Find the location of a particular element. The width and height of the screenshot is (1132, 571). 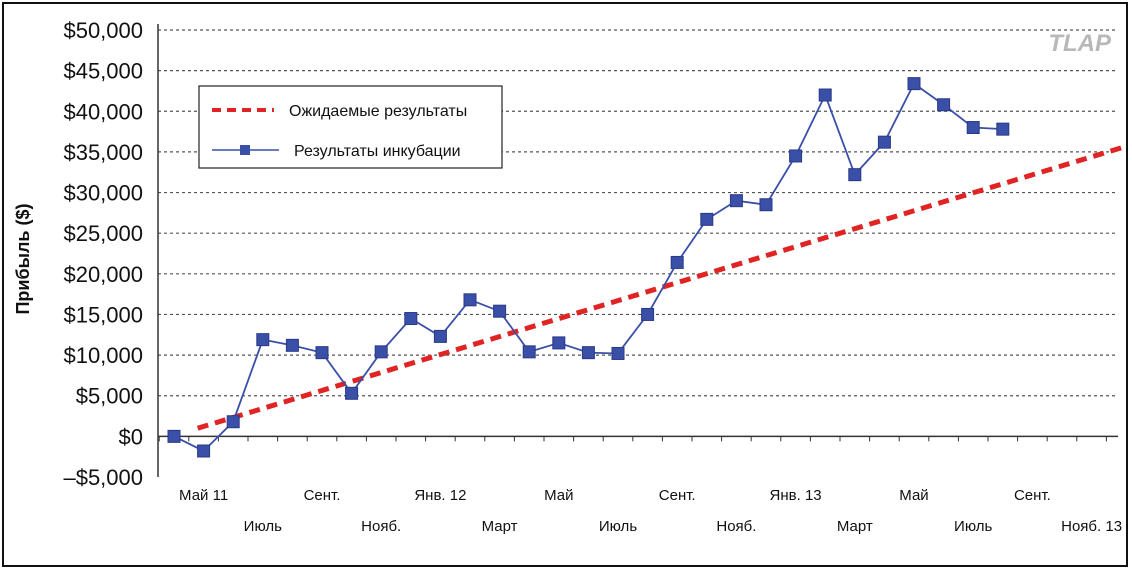

y-tick-label: $45,000 is located at coordinates (103, 71).